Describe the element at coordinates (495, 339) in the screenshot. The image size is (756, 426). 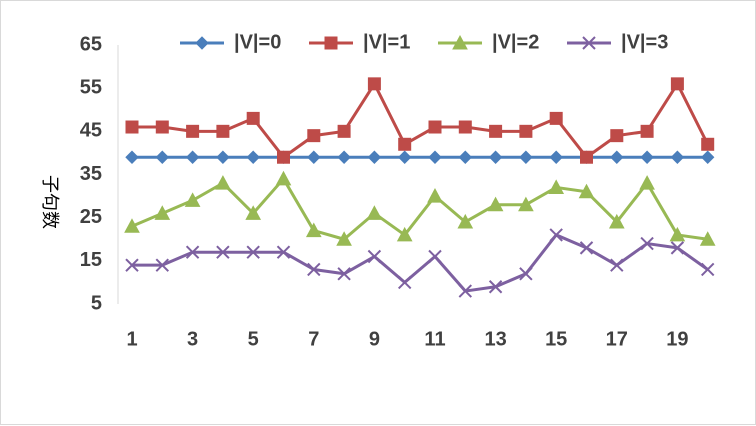
I see `x-tick-label: 13` at that location.